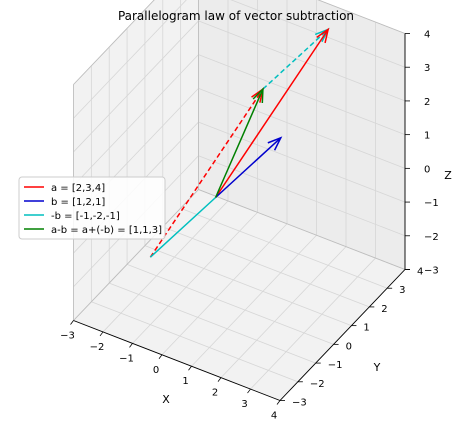 The width and height of the screenshot is (473, 427). What do you see at coordinates (274, 416) in the screenshot?
I see `x-tick-label: 4` at bounding box center [274, 416].